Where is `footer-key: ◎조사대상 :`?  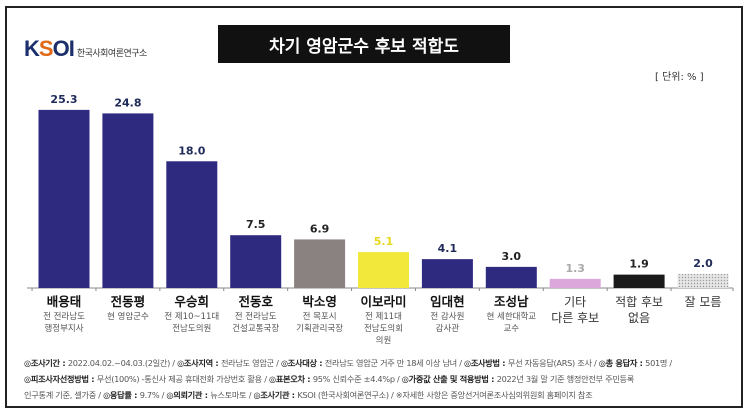 footer-key: ◎조사대상 : is located at coordinates (302, 363).